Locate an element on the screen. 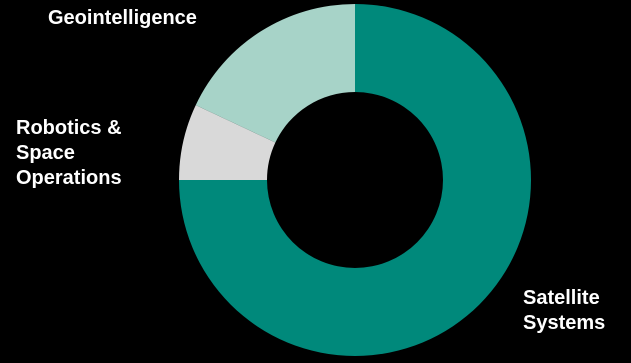  slice-geointelligence is located at coordinates (275, 73).